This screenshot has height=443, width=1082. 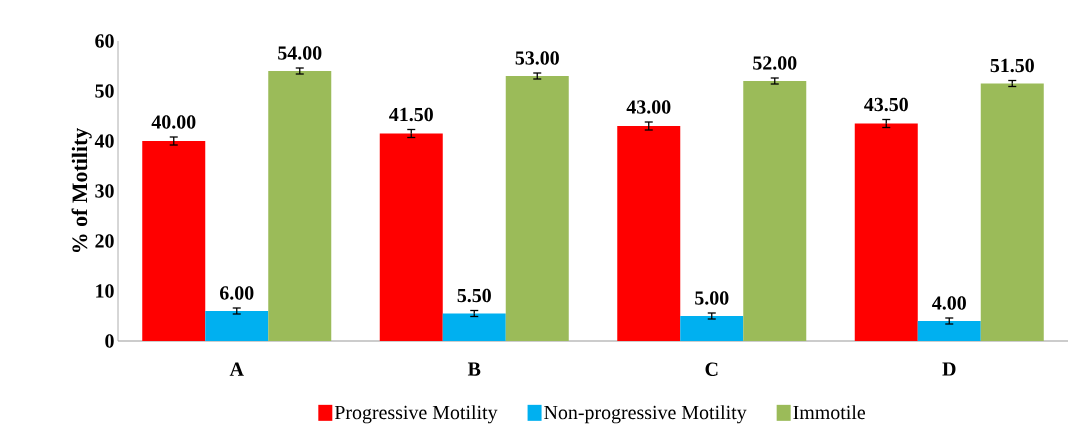 What do you see at coordinates (411, 114) in the screenshot?
I see `data-label: 41.50` at bounding box center [411, 114].